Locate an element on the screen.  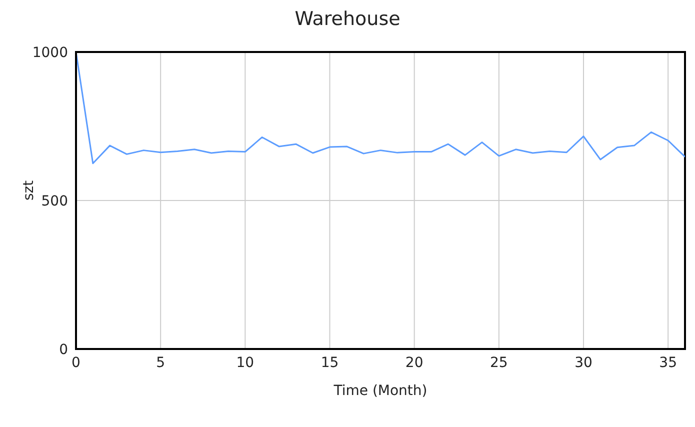
y-axis-title: szt is located at coordinates (28, 190).